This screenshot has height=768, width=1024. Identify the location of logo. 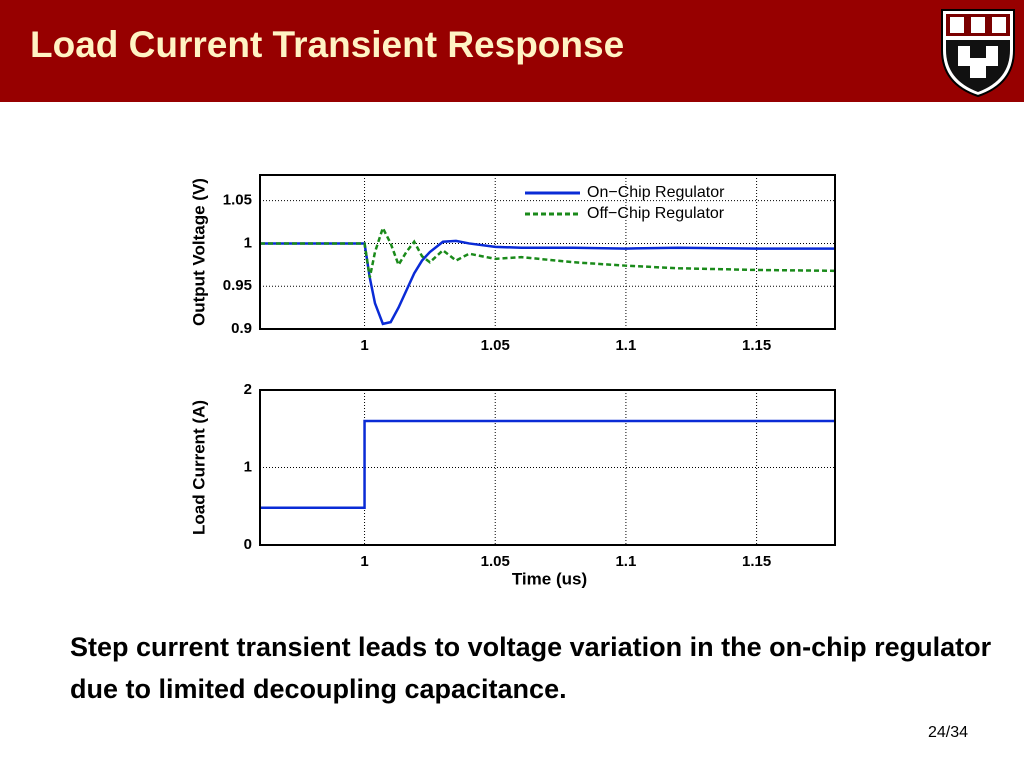
(978, 53).